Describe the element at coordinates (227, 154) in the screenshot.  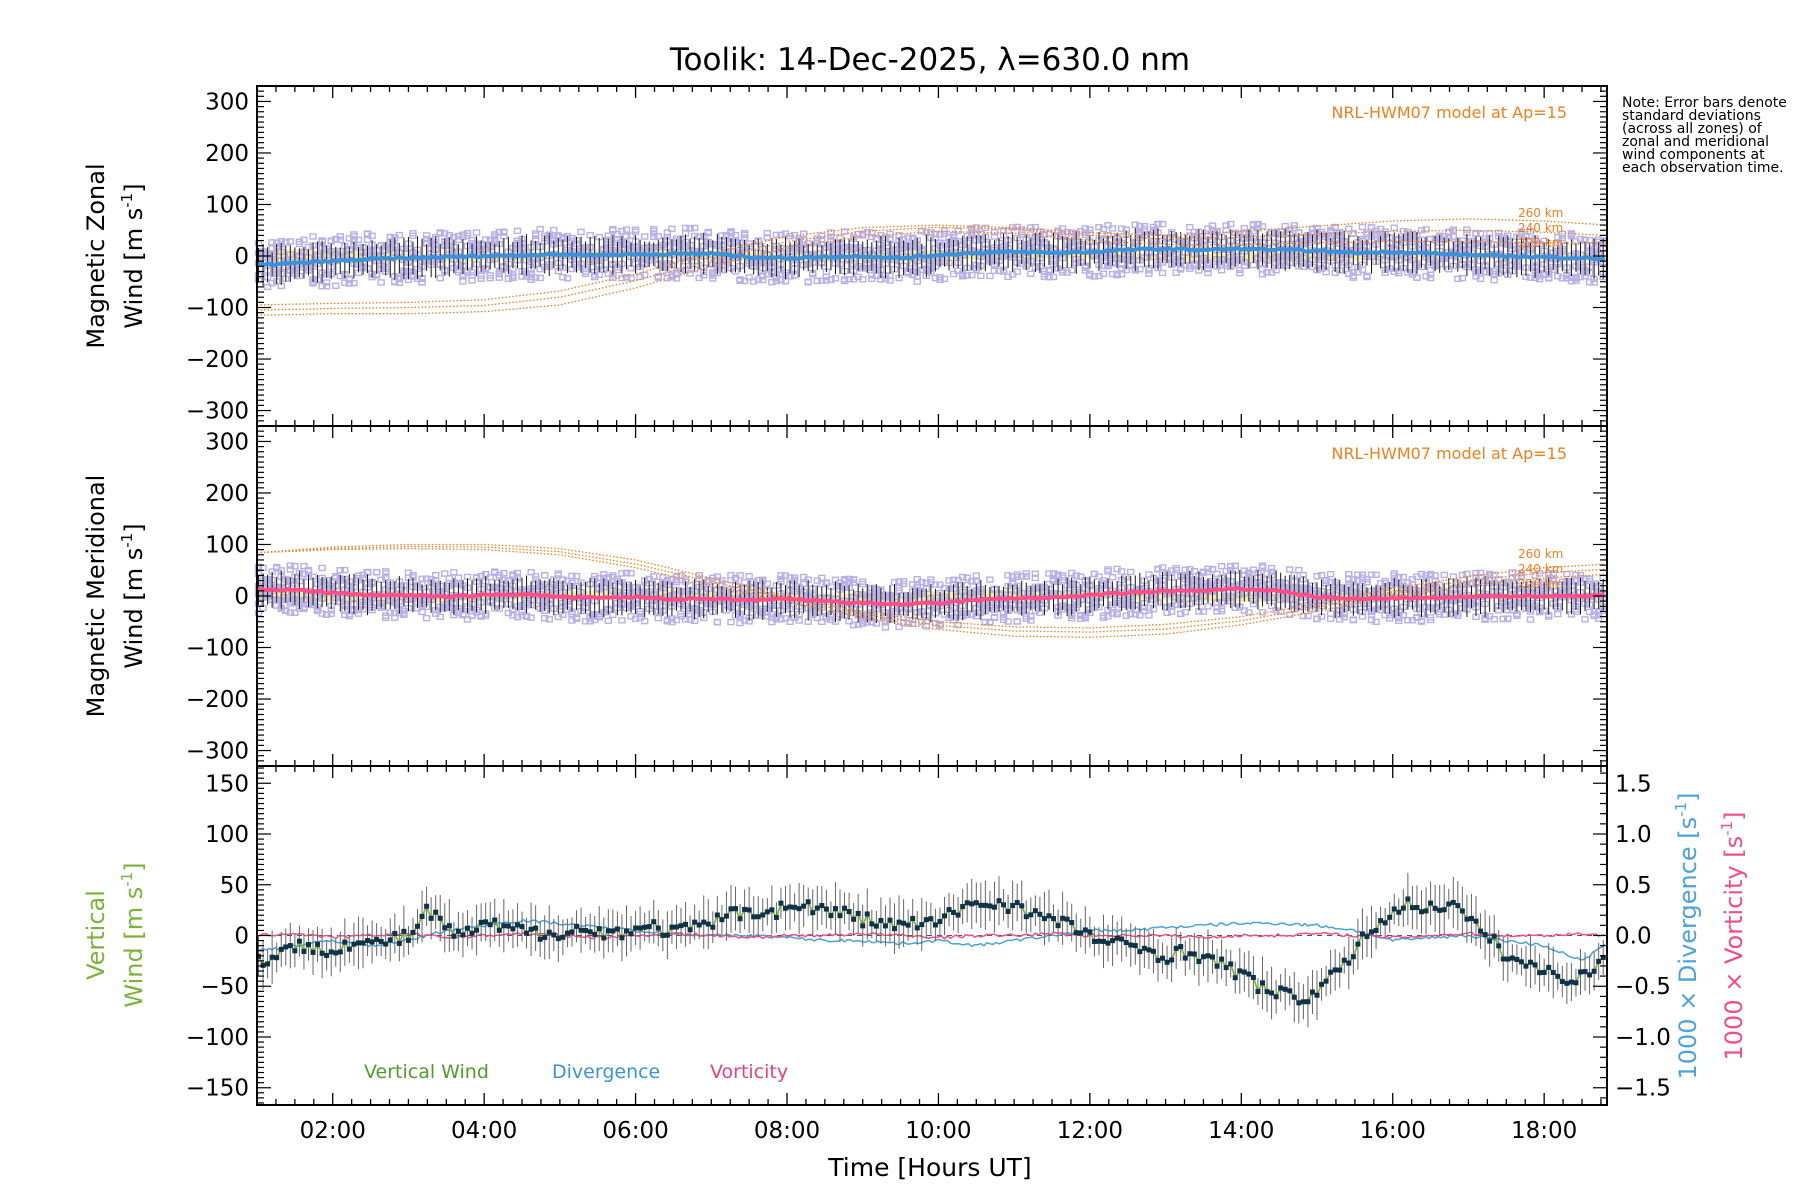
I see `zonal-y-tick-label: 200` at that location.